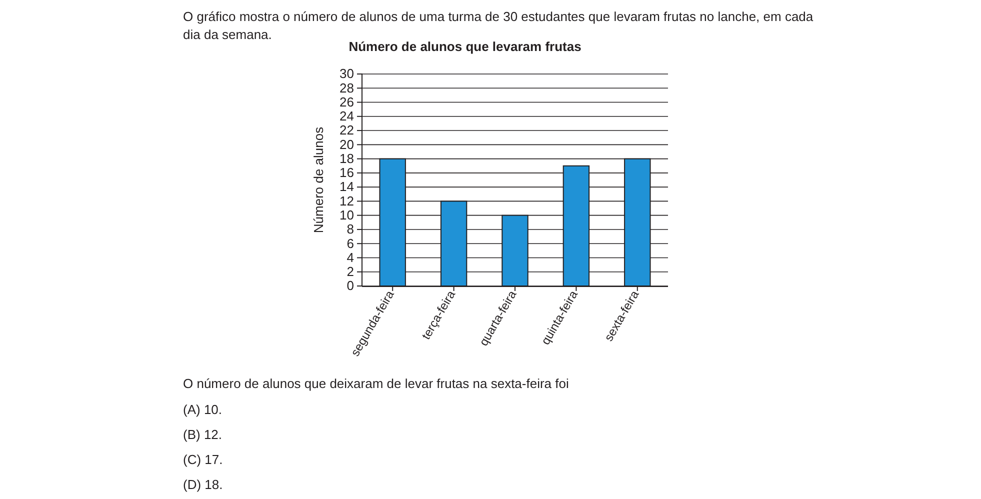 The height and width of the screenshot is (499, 981). I want to click on y-tick-label: 4, so click(350, 257).